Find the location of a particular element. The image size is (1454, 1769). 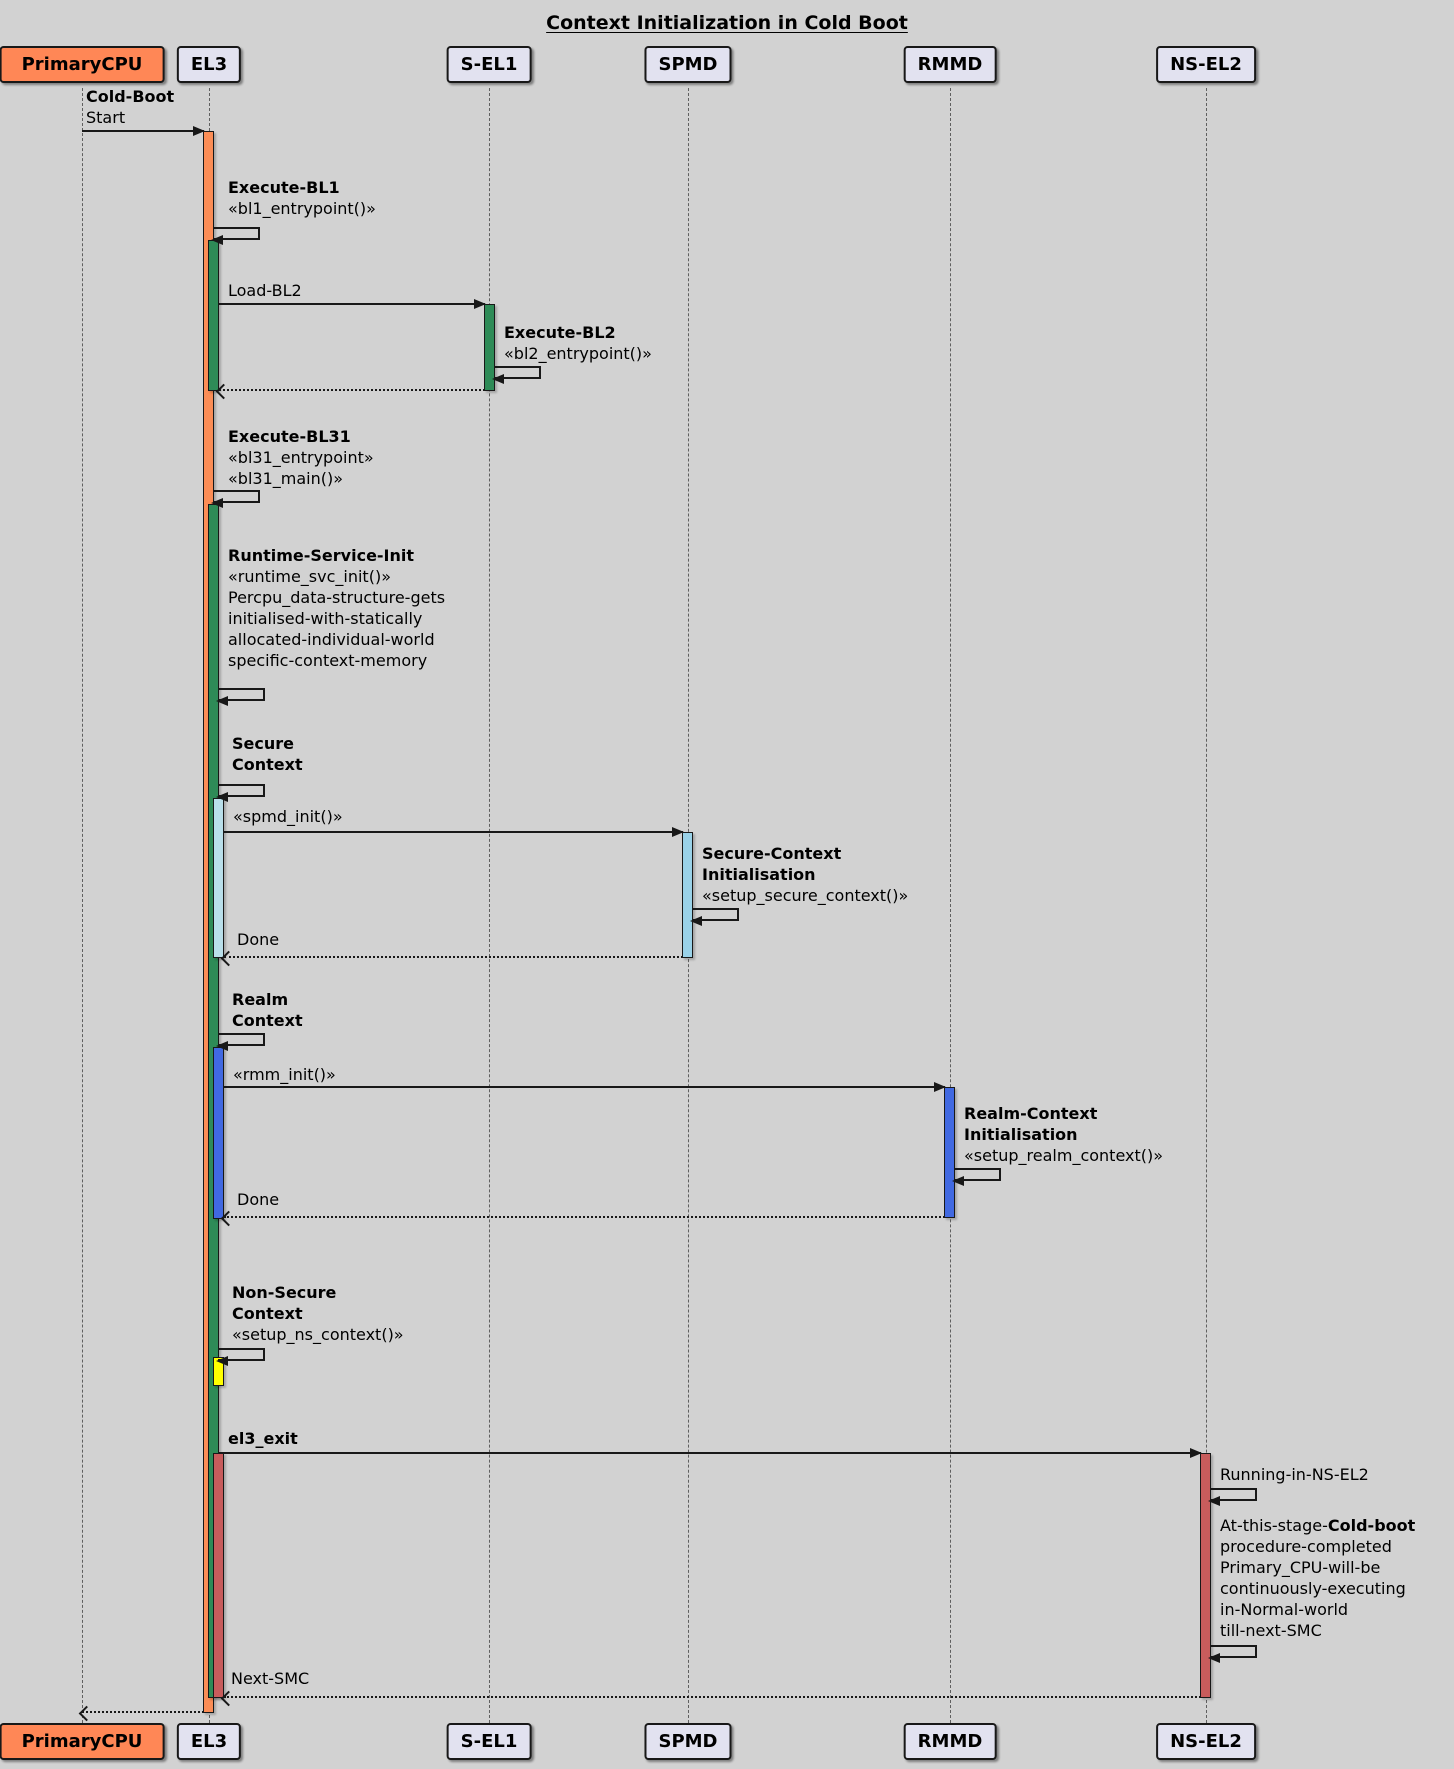

return-next-smc is located at coordinates (710, 1698).